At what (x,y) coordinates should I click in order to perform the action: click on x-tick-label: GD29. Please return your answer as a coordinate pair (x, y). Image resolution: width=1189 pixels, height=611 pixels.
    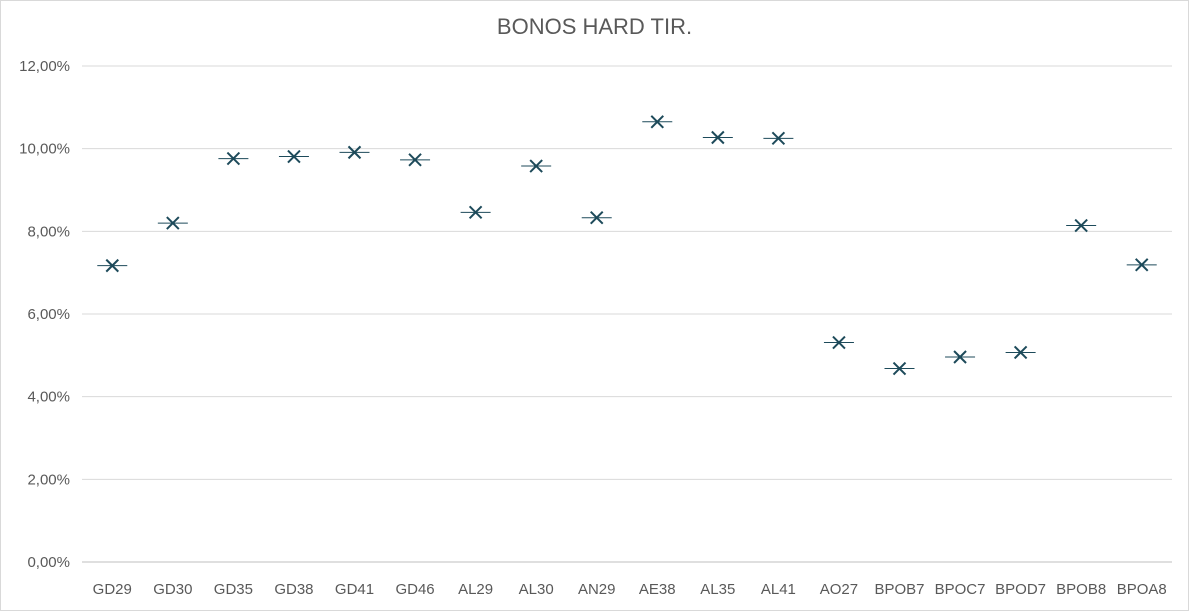
    Looking at the image, I should click on (112, 589).